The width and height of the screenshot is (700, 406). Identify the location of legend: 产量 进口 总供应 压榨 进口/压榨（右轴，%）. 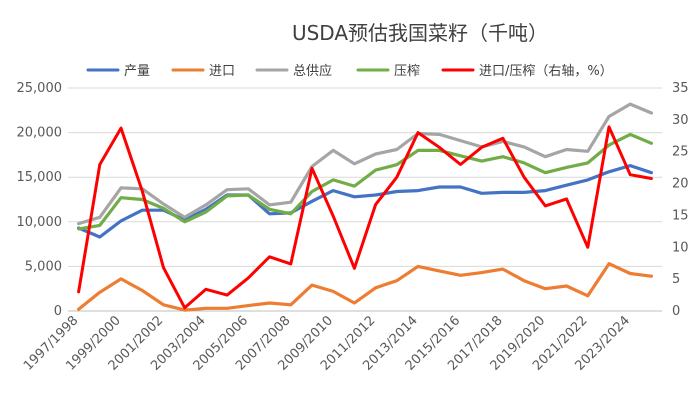
(349, 71).